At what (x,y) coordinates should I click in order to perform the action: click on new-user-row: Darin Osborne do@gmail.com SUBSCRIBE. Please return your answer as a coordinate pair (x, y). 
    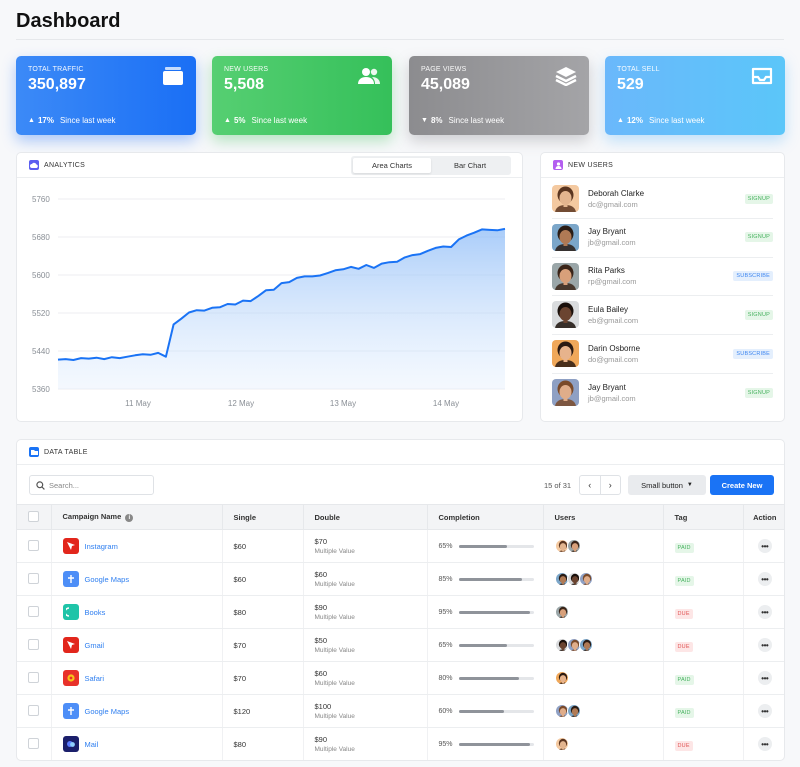
    Looking at the image, I should click on (662, 353).